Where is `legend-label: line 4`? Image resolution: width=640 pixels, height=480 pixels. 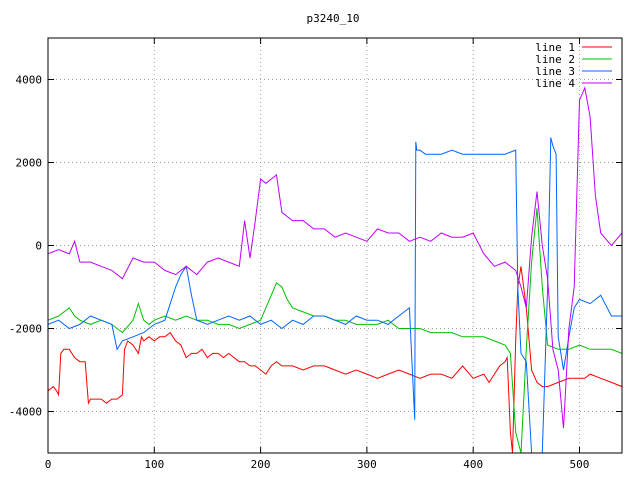 legend-label: line 4 is located at coordinates (555, 83).